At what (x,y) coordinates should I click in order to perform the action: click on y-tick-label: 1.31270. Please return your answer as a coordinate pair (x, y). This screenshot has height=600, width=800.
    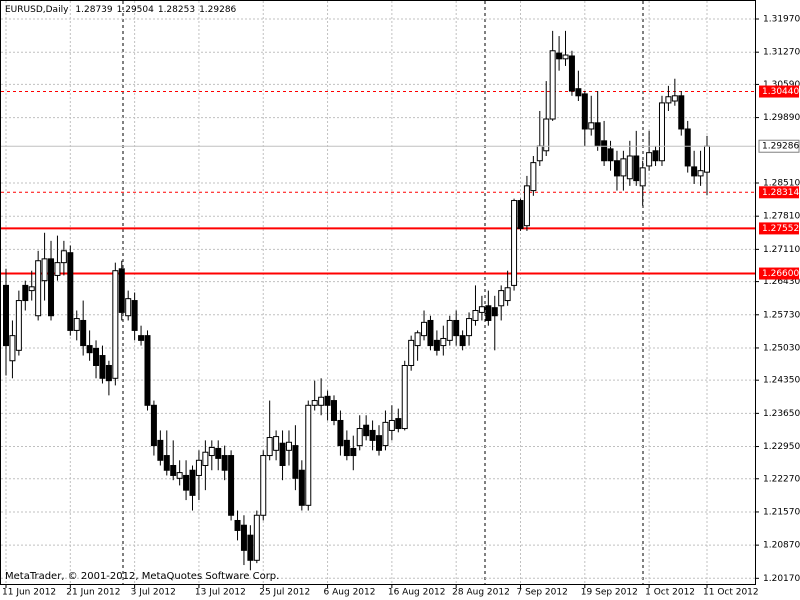
    Looking at the image, I should click on (781, 53).